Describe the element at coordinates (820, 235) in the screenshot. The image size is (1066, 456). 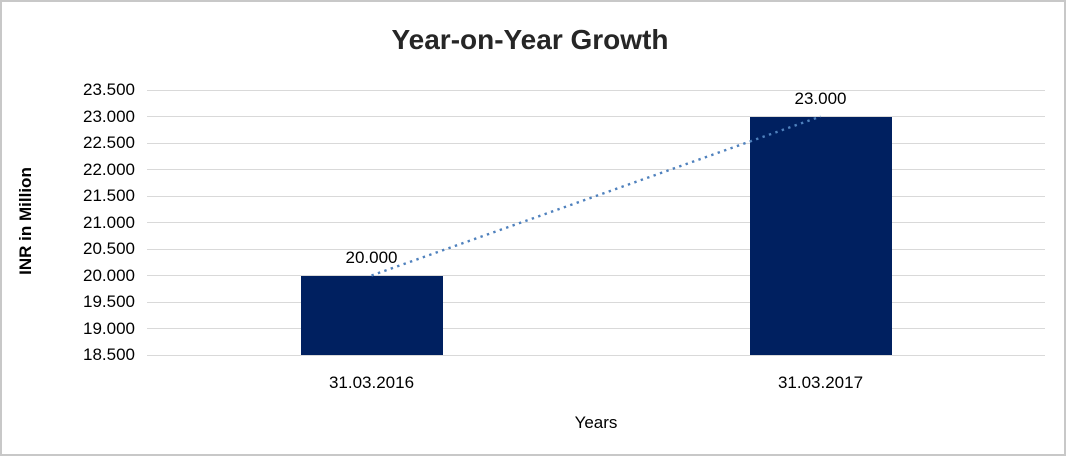
I see `bar-31.03.2017` at that location.